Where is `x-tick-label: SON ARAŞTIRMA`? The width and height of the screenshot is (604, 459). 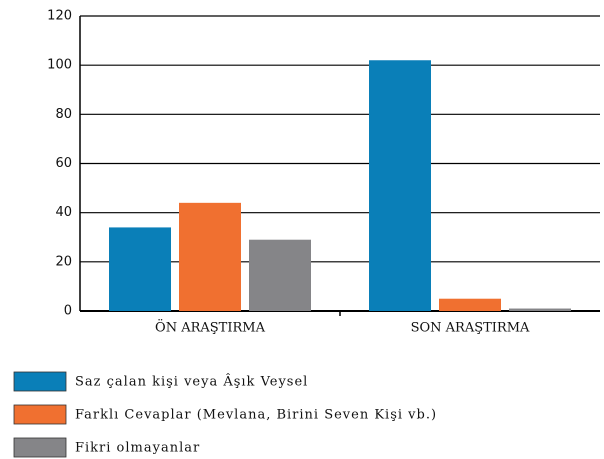
x-tick-label: SON ARAŞTIRMA is located at coordinates (470, 328).